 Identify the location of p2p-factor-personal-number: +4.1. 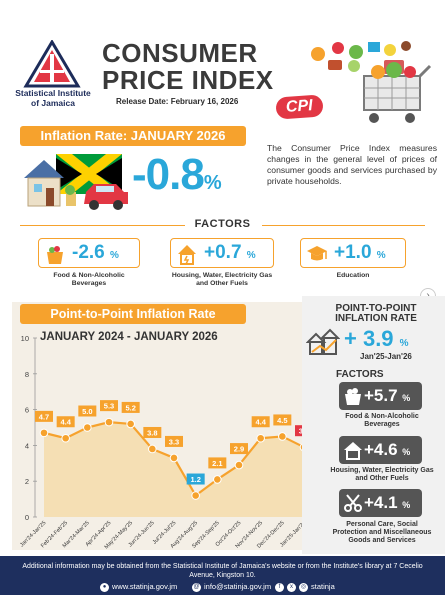
(381, 502).